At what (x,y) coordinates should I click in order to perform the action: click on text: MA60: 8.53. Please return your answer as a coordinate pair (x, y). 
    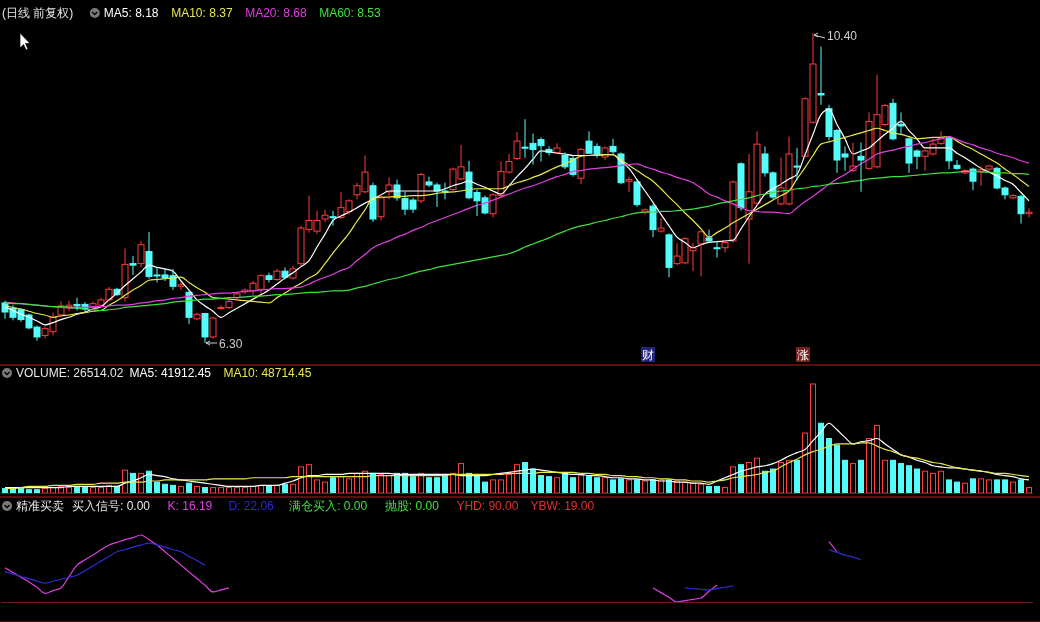
    Looking at the image, I should click on (350, 13).